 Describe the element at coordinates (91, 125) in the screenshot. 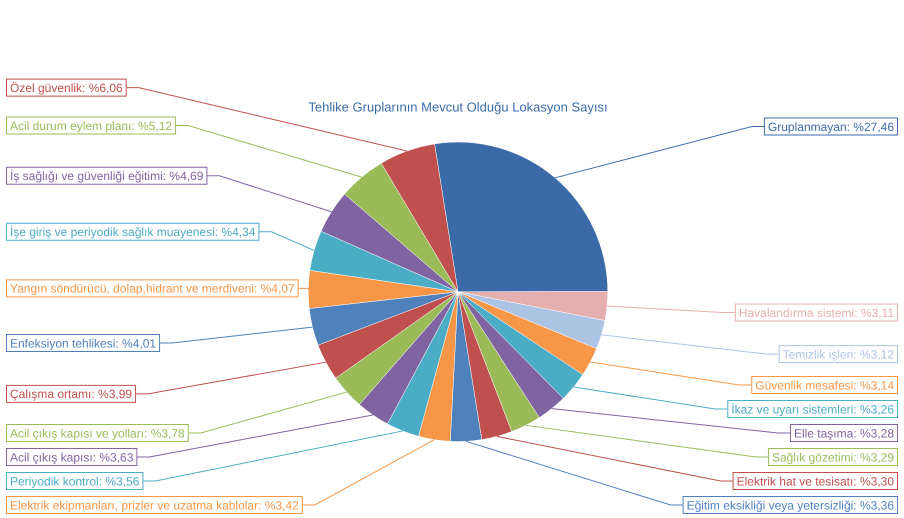

I see `slice-label: Acil durum eylem planı: %5,12` at that location.